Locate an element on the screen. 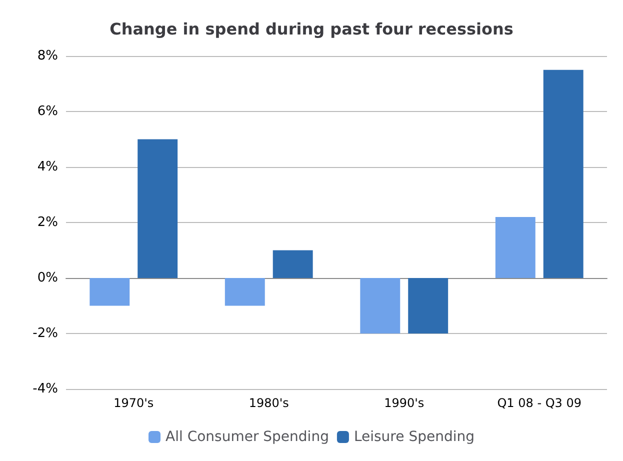 This screenshot has width=623, height=461. legend-label: All Consumer Spending is located at coordinates (247, 437).